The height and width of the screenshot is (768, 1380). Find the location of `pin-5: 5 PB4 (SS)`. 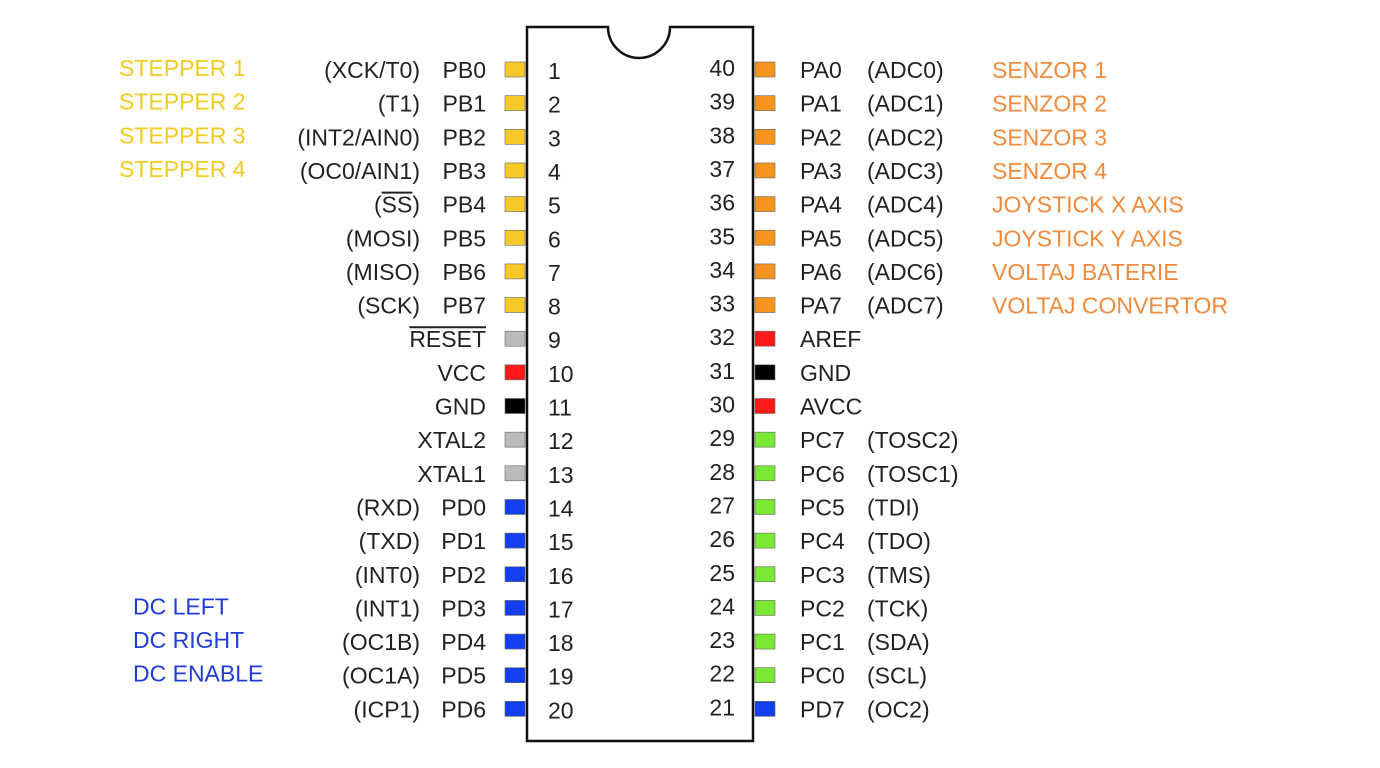

pin-5: 5 PB4 (SS) is located at coordinates (467, 205).